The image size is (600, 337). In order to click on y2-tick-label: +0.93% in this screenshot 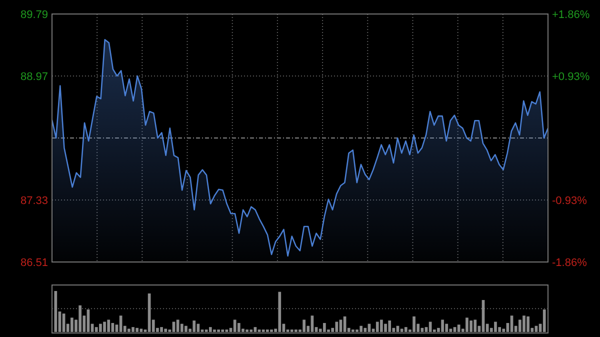, I will do `click(571, 76)`.